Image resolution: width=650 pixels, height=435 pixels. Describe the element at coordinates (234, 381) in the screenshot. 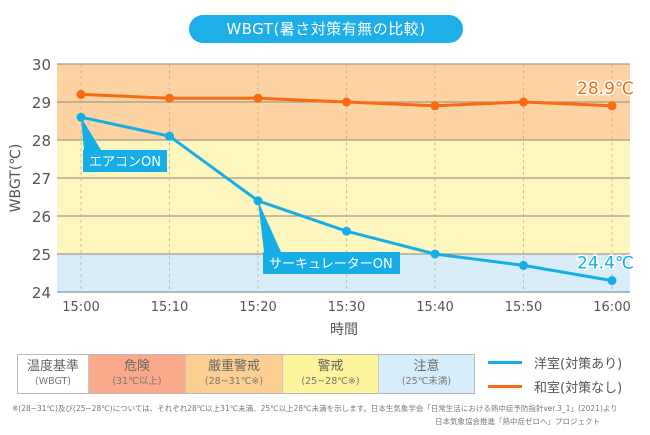

I see `criteria-level-range: (28~31℃※)` at that location.